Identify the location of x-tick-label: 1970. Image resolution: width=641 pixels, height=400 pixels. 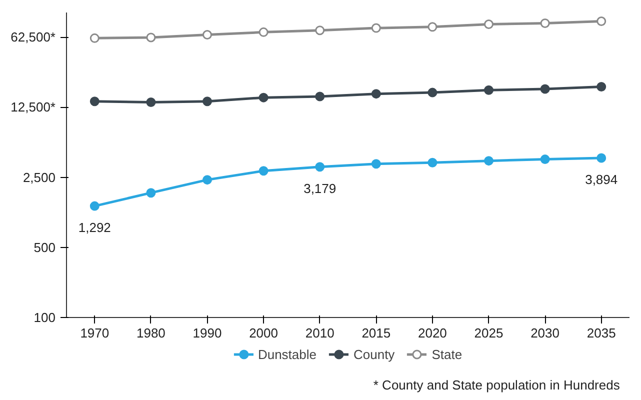
(95, 333).